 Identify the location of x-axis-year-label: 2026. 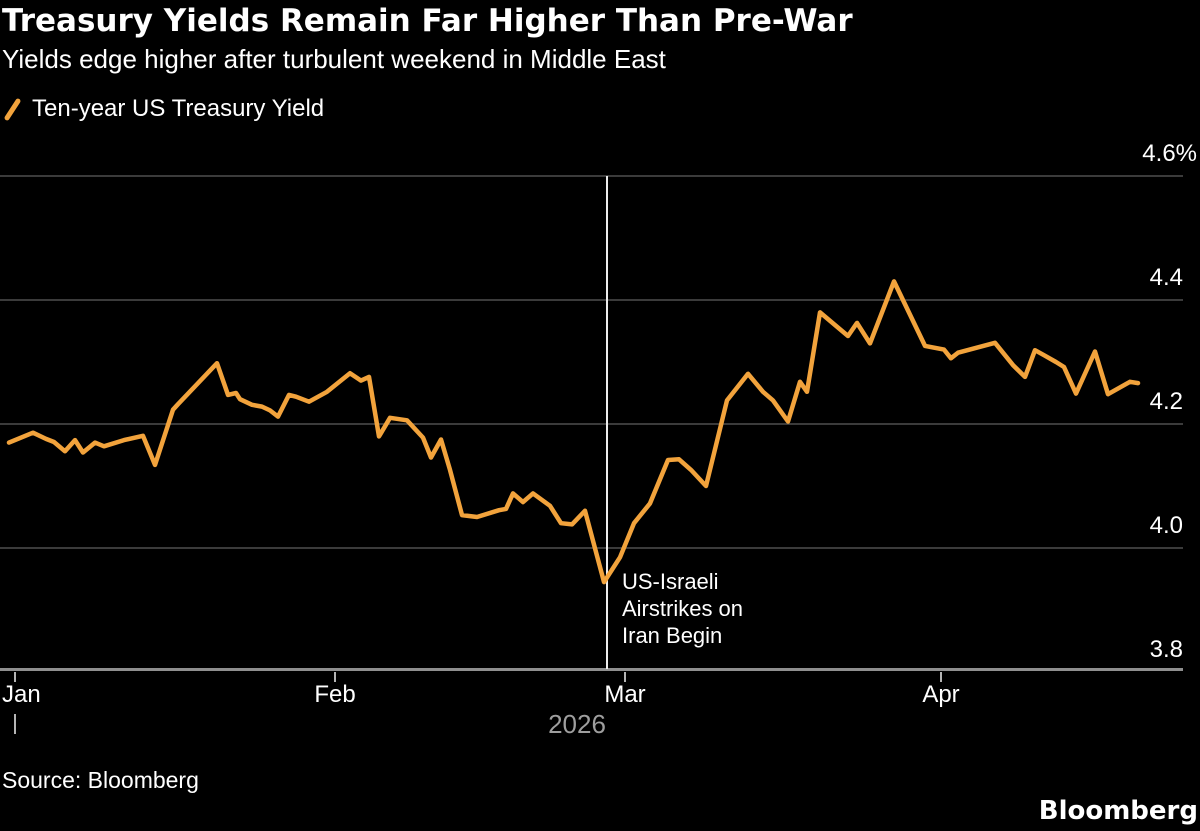
(577, 724).